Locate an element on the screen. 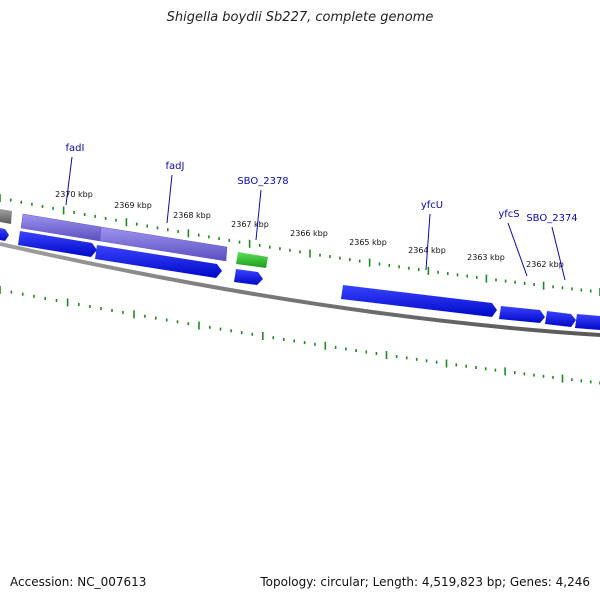 This screenshot has height=600, width=600. ruler-tick-label: 2363 kbp is located at coordinates (486, 257).